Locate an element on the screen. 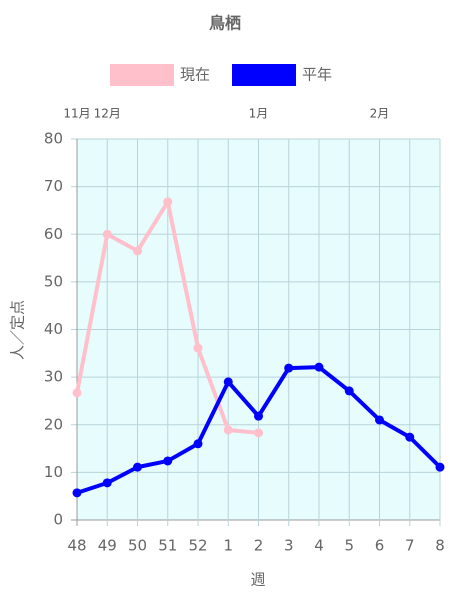 This screenshot has height=600, width=450. x-tick-label: 52 is located at coordinates (197, 546).